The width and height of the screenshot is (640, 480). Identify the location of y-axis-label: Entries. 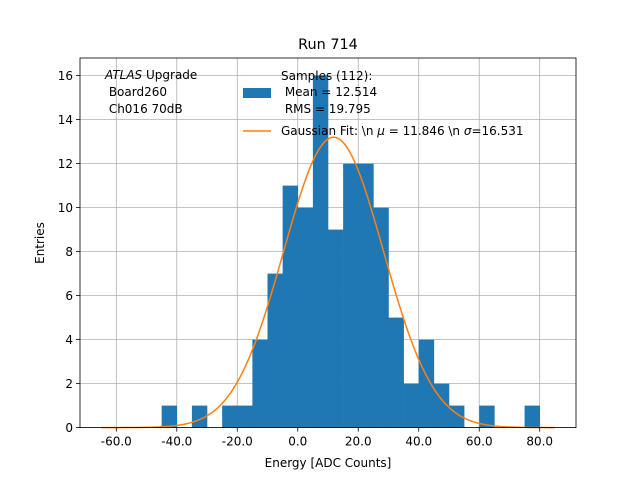
(40, 243).